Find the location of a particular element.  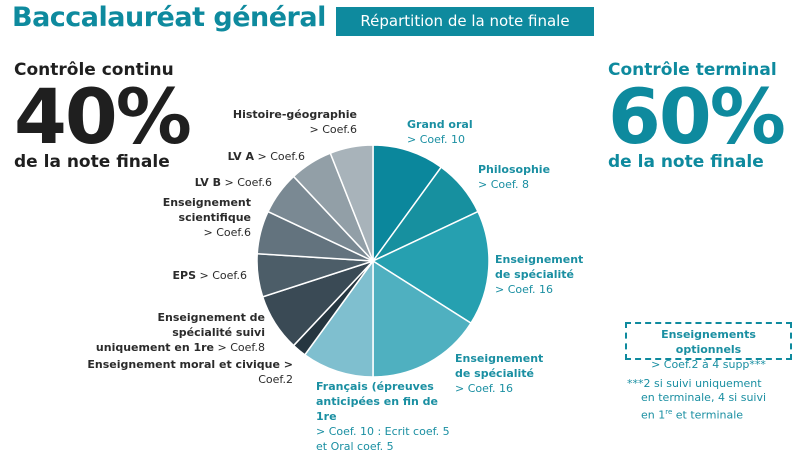

controle-continu-block: Contrôle continu 40% de la note finale is located at coordinates (103, 116).